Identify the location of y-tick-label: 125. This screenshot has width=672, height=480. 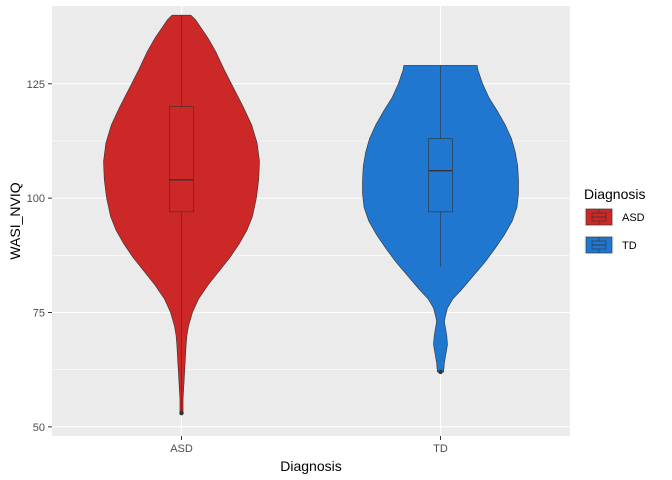
(36, 85).